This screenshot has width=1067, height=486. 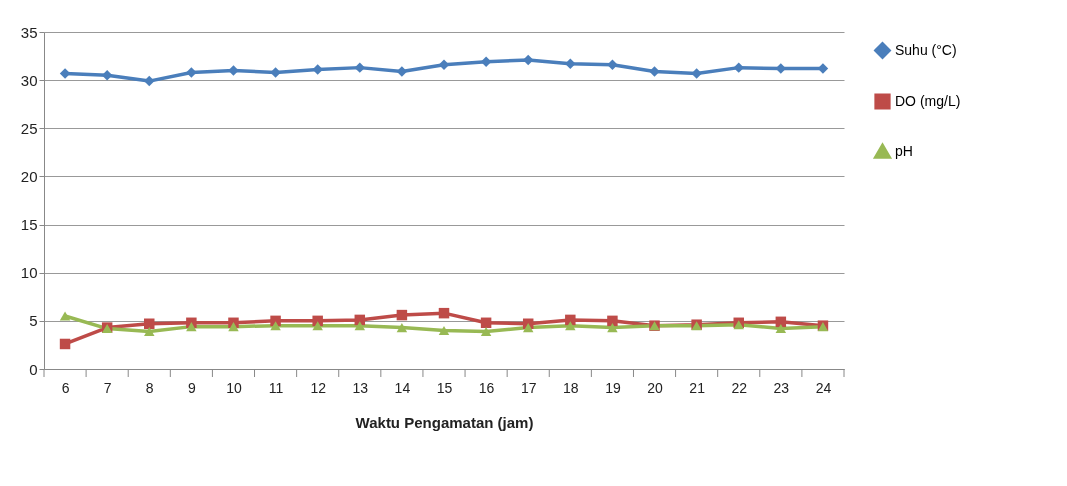 I want to click on x-tick-label: 24, so click(x=823, y=387).